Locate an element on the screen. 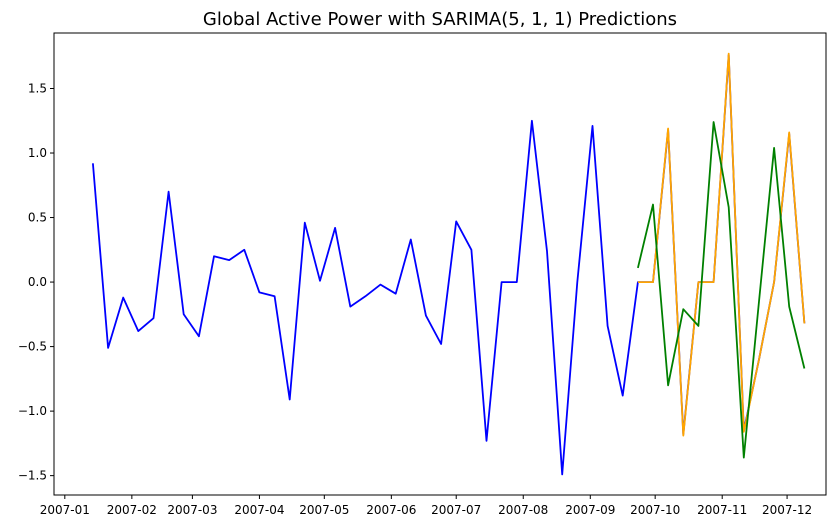 This screenshot has width=838, height=530. x-tick-label: 2007-09 is located at coordinates (590, 510).